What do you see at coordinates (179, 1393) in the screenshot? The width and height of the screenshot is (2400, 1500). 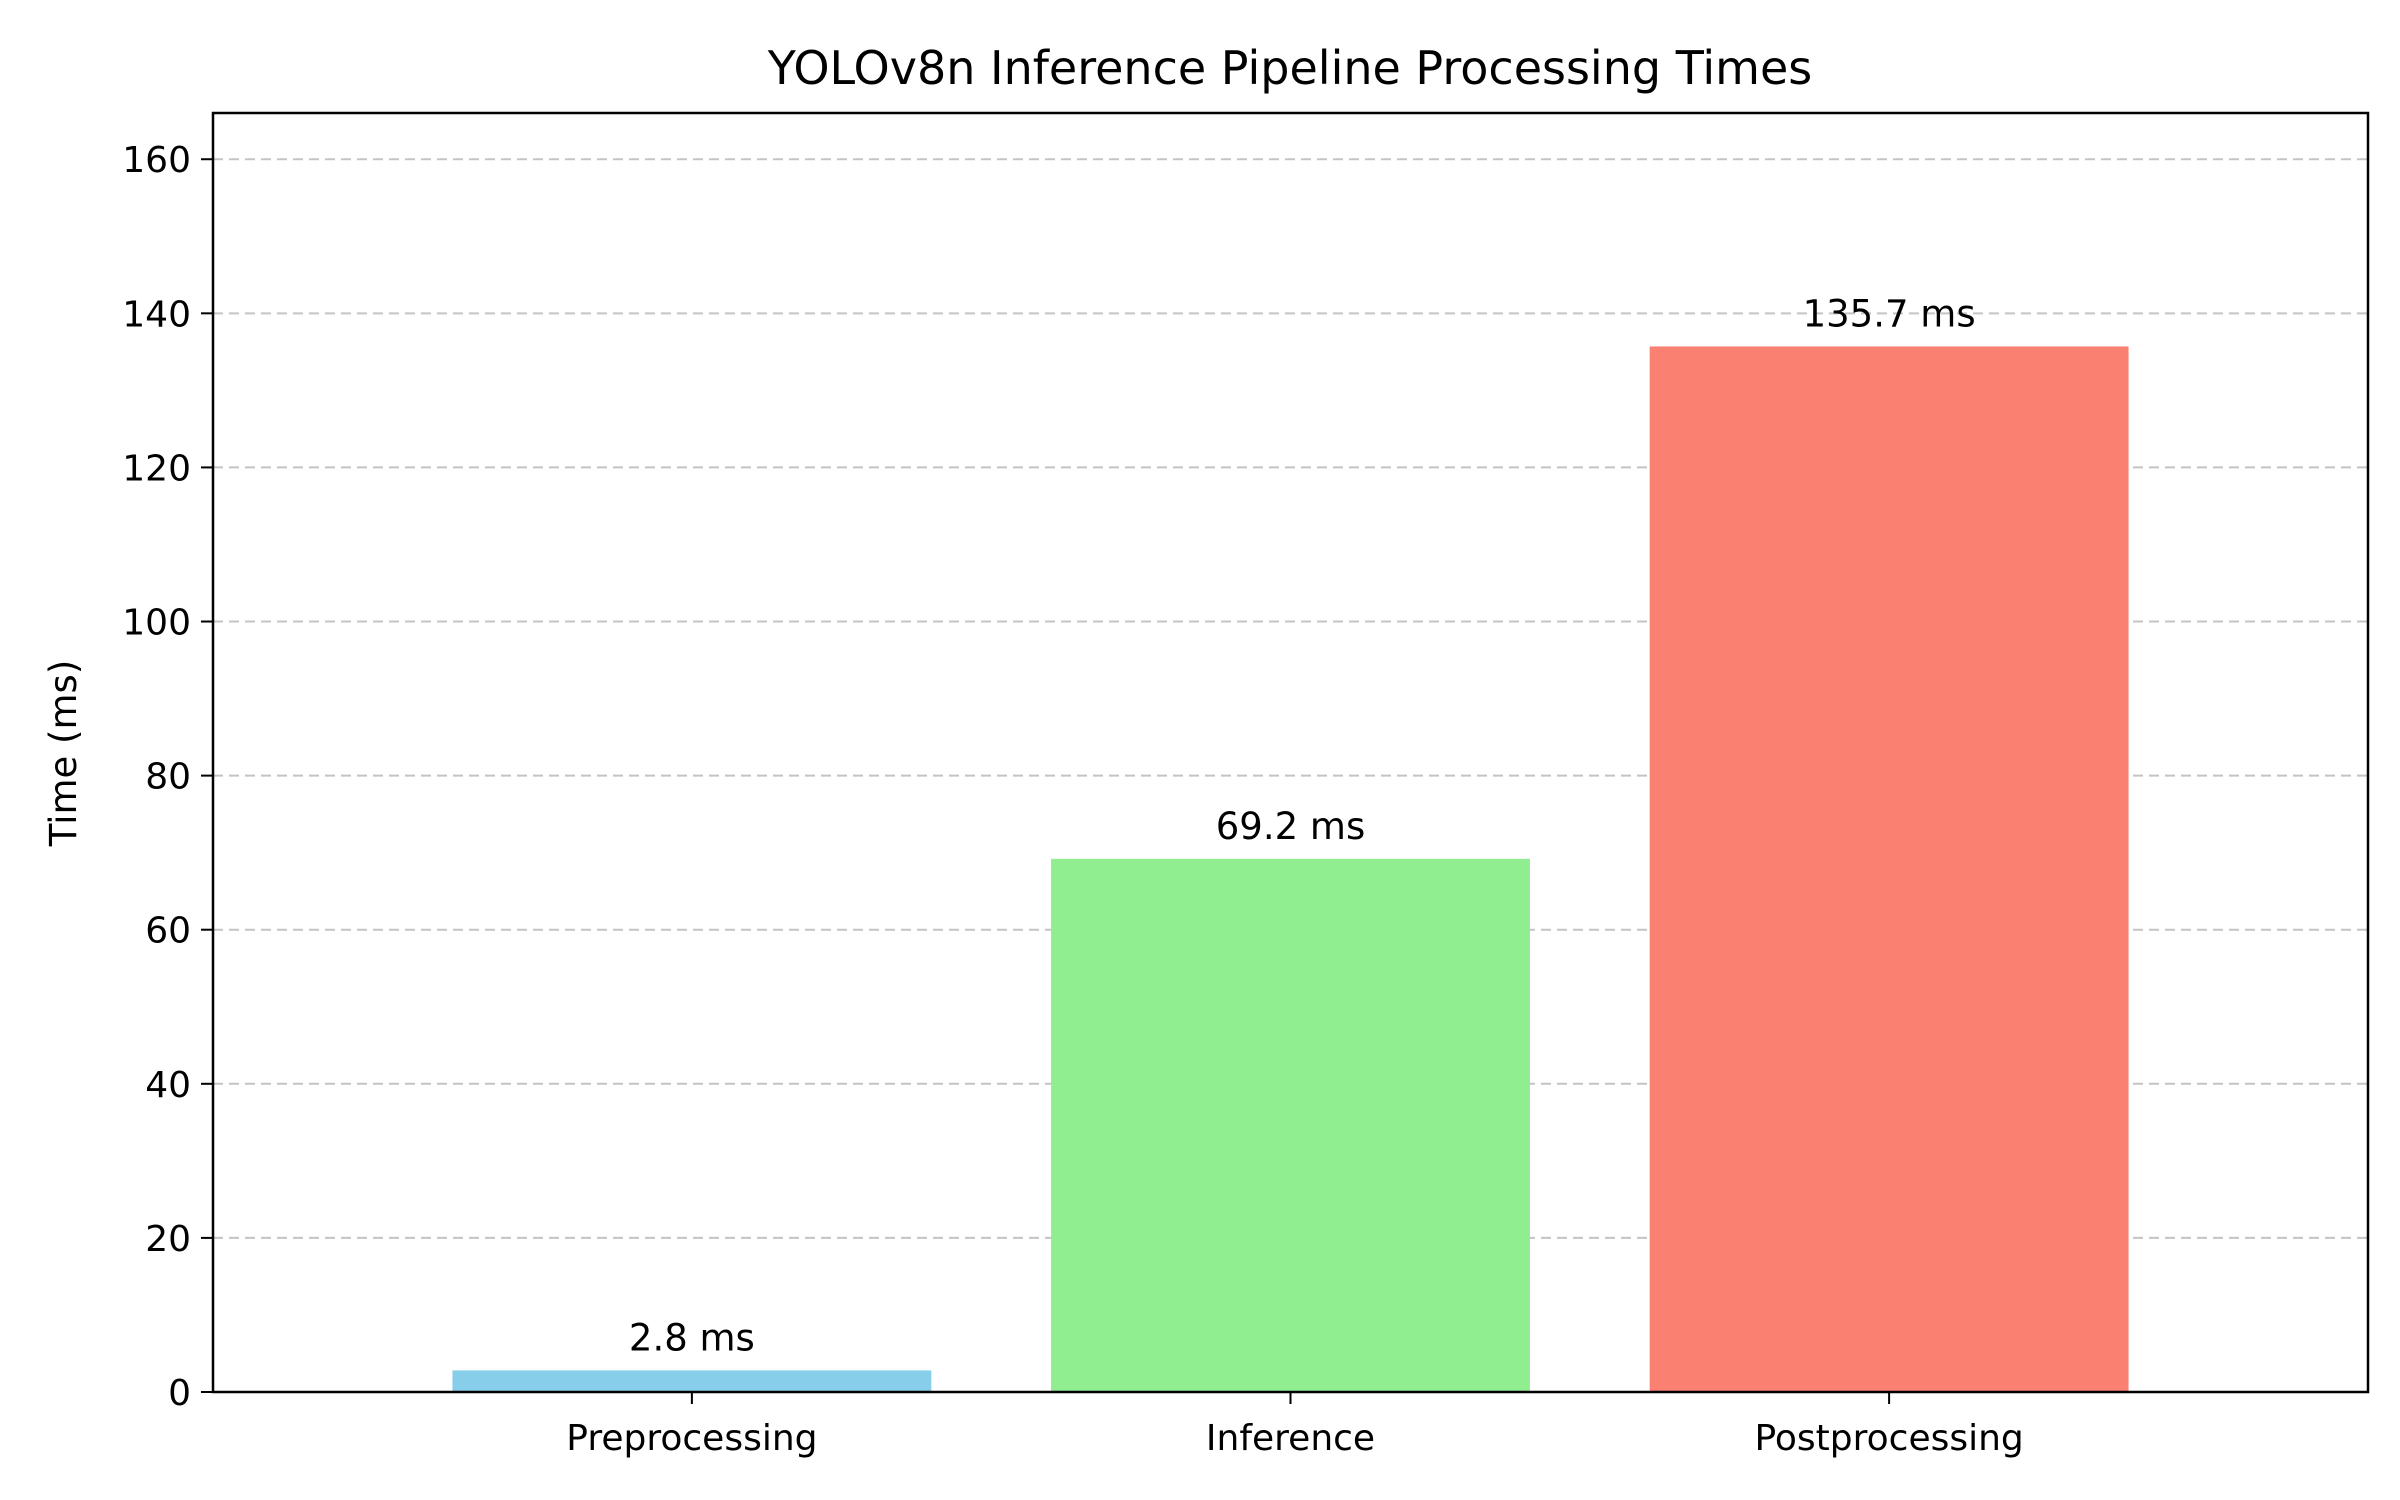 I see `y-tick-label: 0` at bounding box center [179, 1393].